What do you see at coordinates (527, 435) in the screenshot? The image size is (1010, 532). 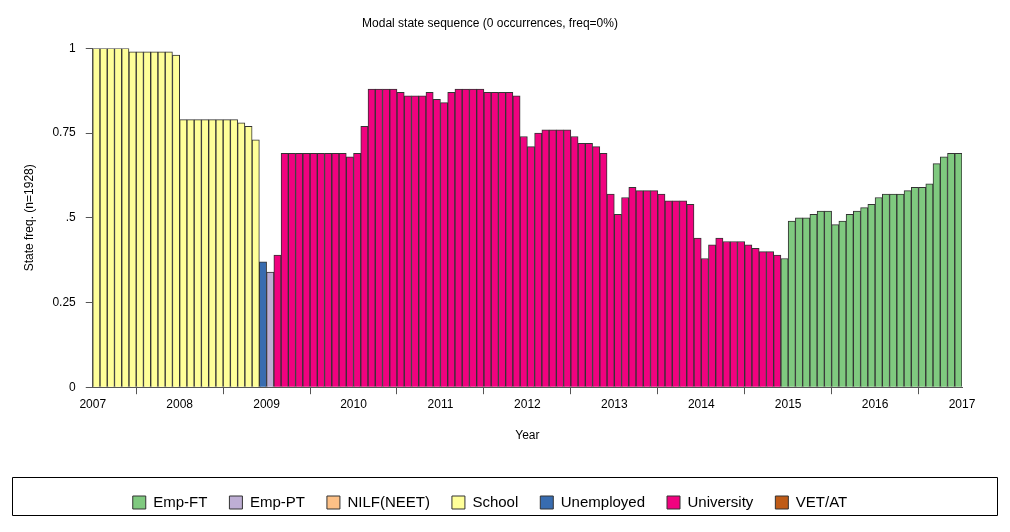 I see `x-axis-title: Year` at bounding box center [527, 435].